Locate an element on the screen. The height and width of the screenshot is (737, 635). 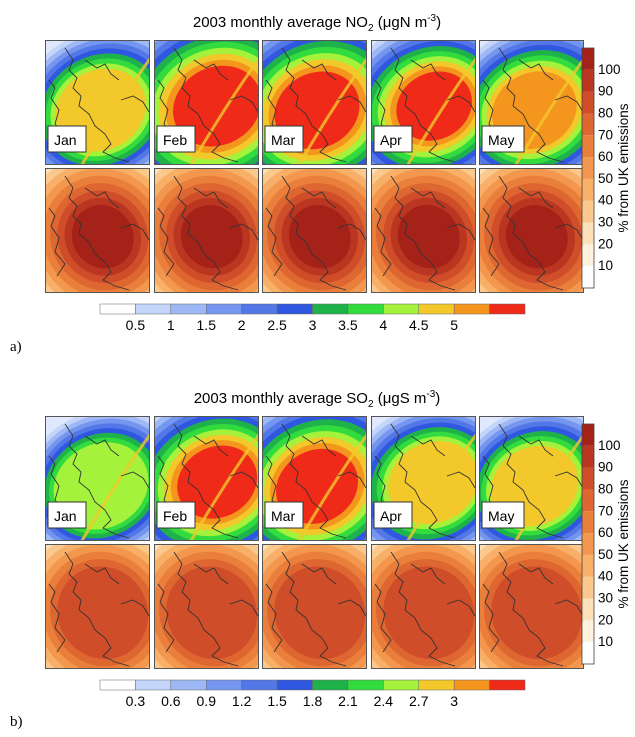
concentration-tick-label: 2.5 is located at coordinates (277, 325).